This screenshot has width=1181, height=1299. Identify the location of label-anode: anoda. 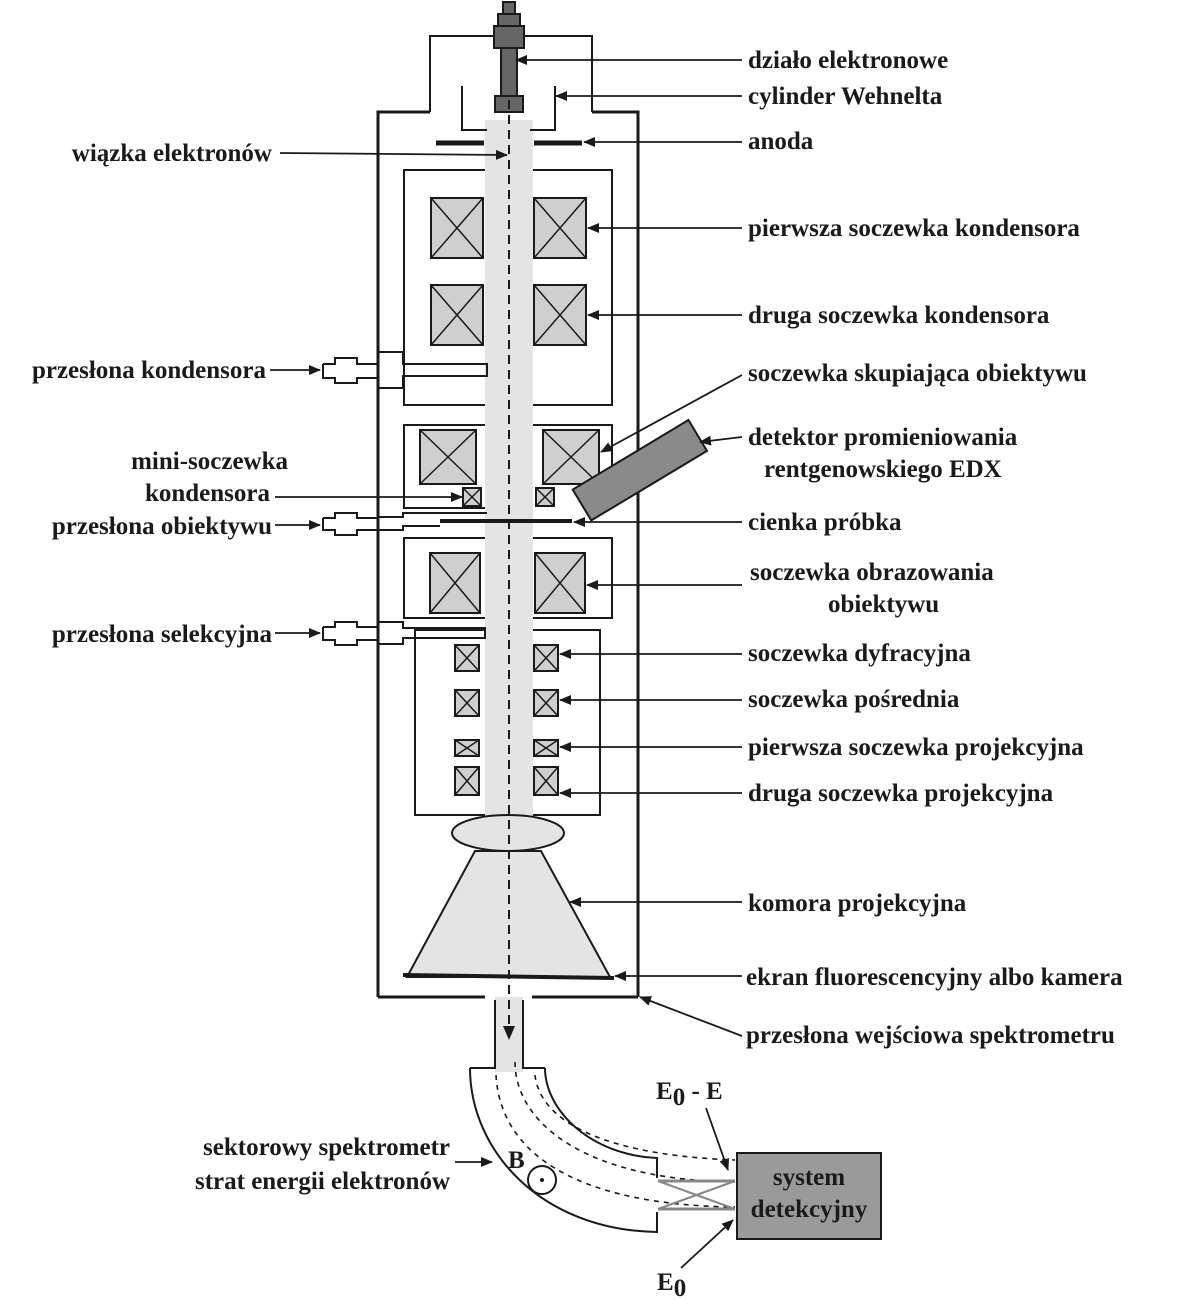
(781, 141).